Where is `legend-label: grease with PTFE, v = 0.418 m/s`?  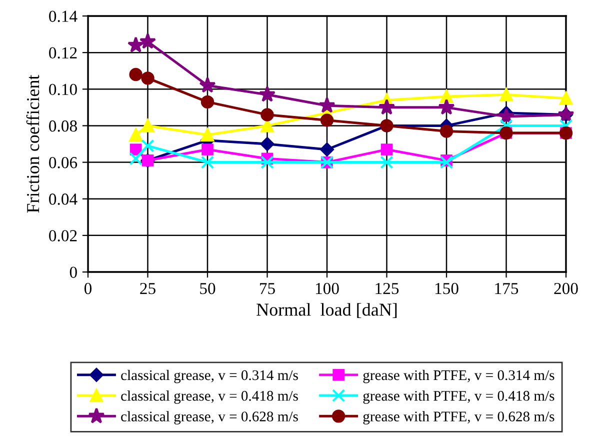 legend-label: grease with PTFE, v = 0.418 m/s is located at coordinates (458, 397).